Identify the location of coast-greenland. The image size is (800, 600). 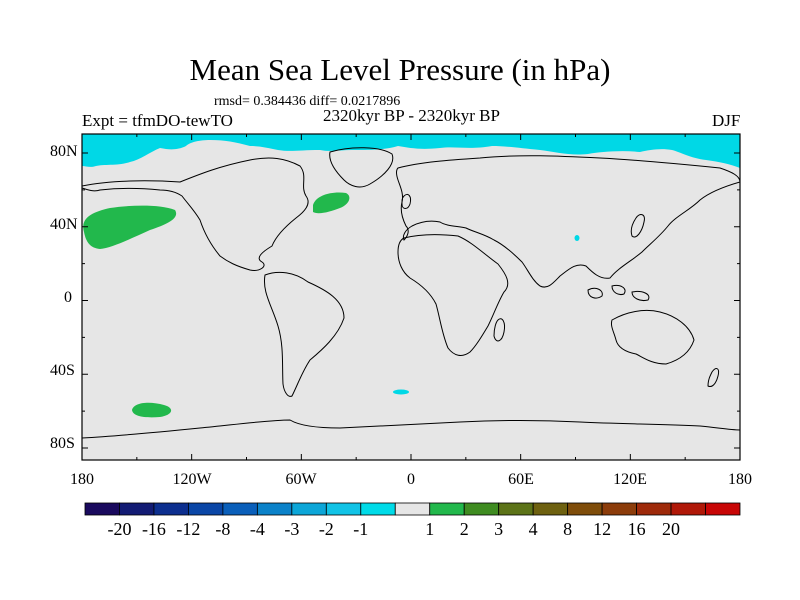
(361, 167).